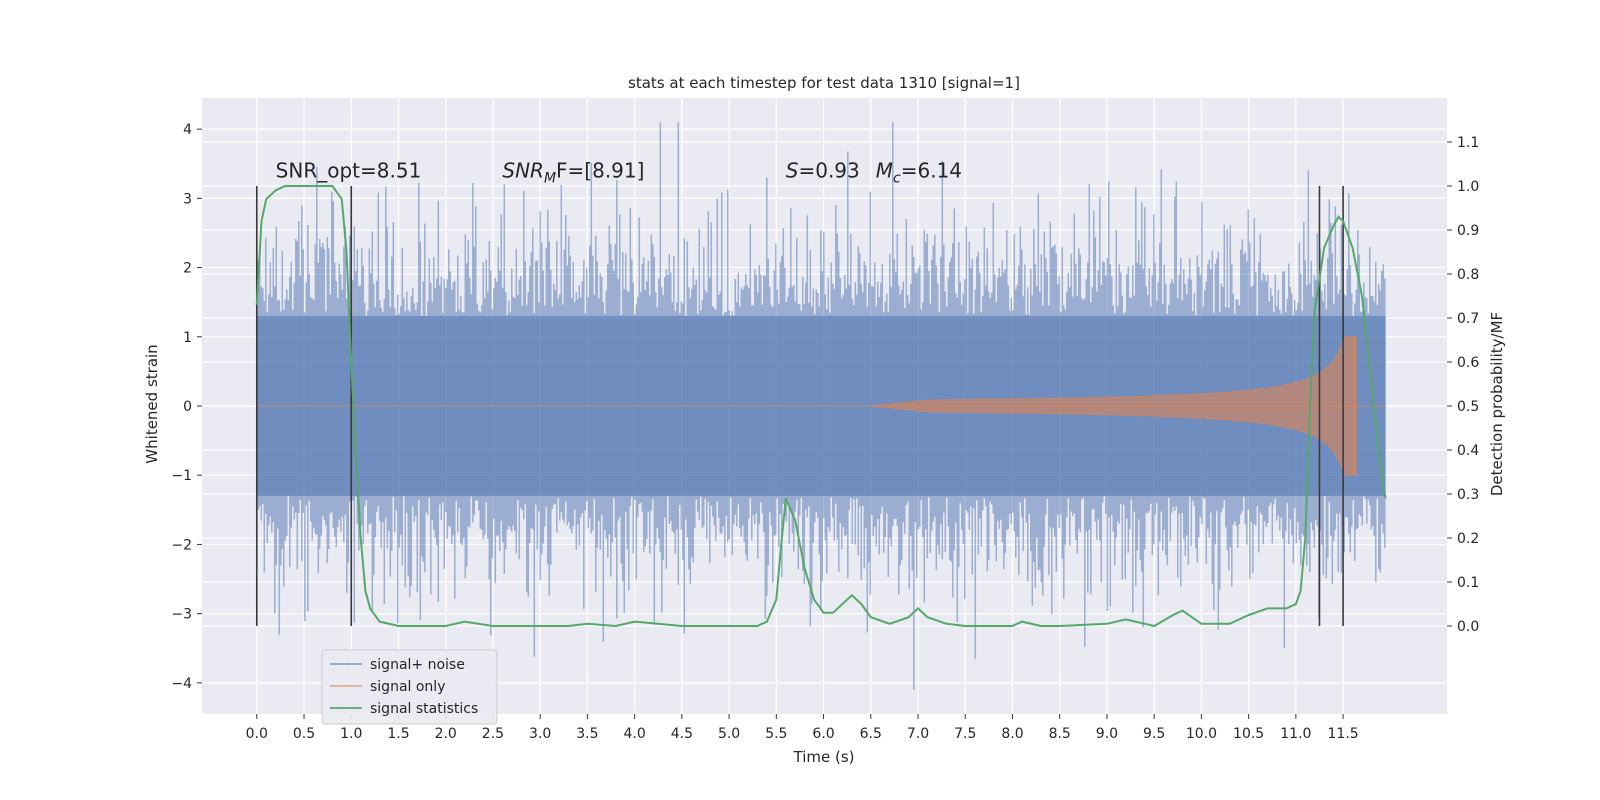 The width and height of the screenshot is (1600, 800). What do you see at coordinates (550, 179) in the screenshot?
I see `annotation-snr-mf-sub: M` at bounding box center [550, 179].